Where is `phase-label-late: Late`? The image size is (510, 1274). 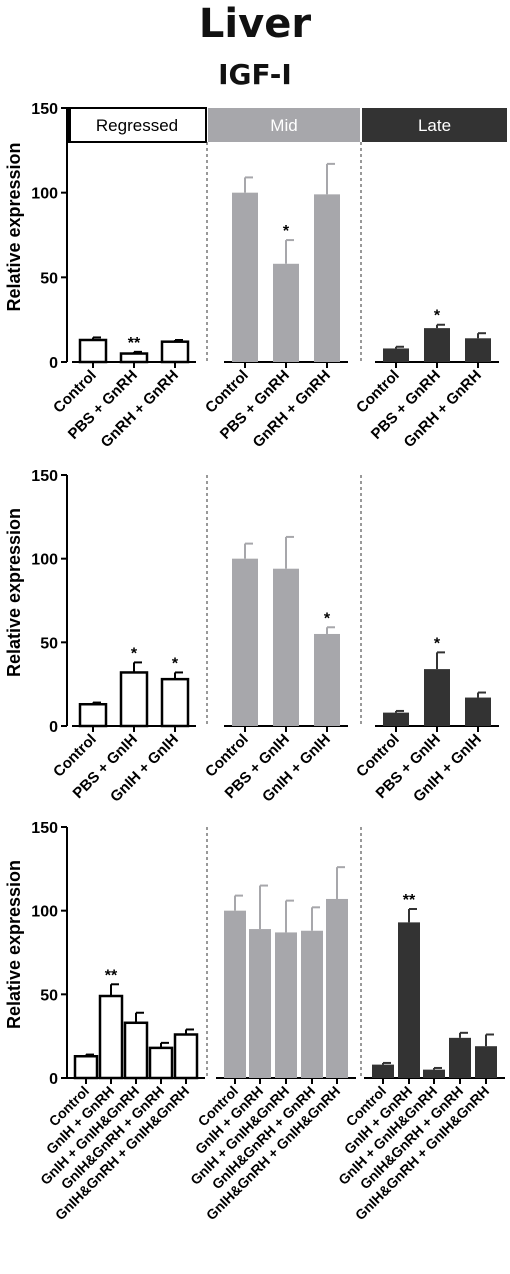 phase-label-late: Late is located at coordinates (434, 125).